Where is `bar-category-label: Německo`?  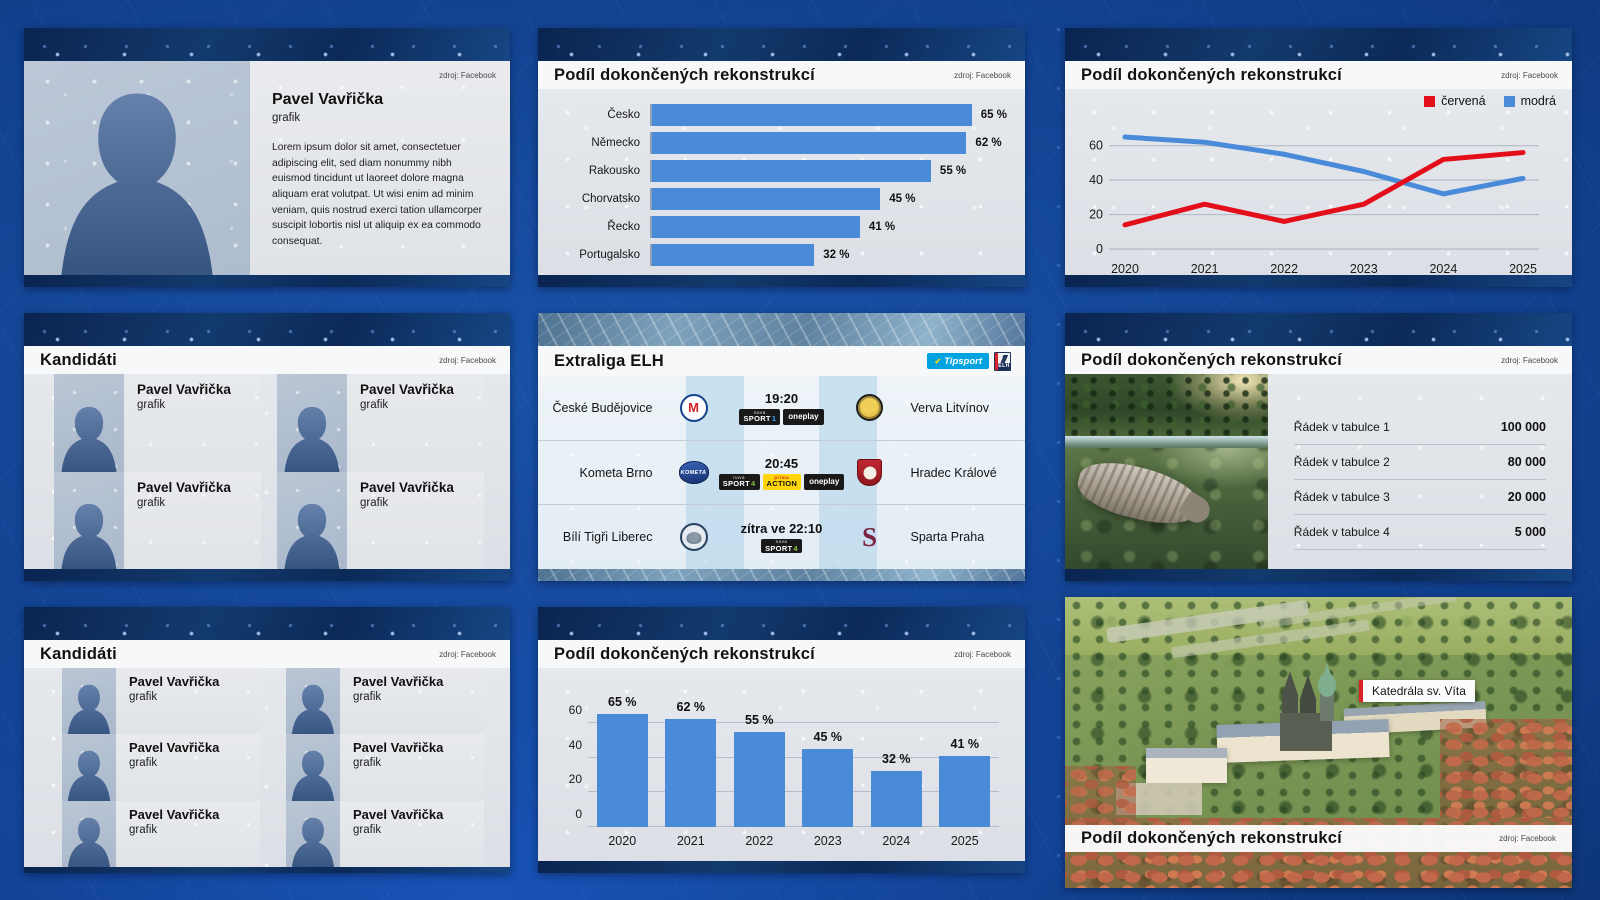 bar-category-label: Německo is located at coordinates (615, 143).